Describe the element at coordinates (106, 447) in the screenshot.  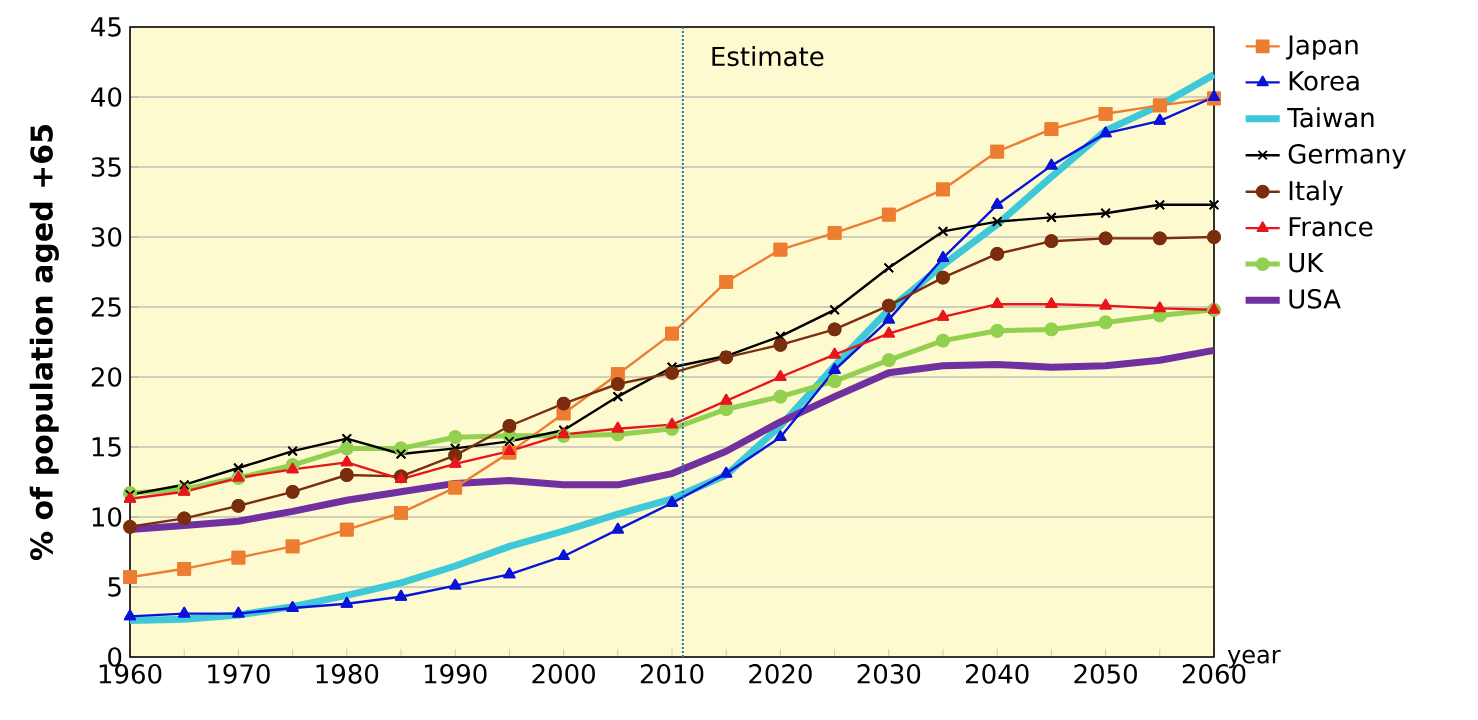
I see `y-tick-label: 15` at that location.